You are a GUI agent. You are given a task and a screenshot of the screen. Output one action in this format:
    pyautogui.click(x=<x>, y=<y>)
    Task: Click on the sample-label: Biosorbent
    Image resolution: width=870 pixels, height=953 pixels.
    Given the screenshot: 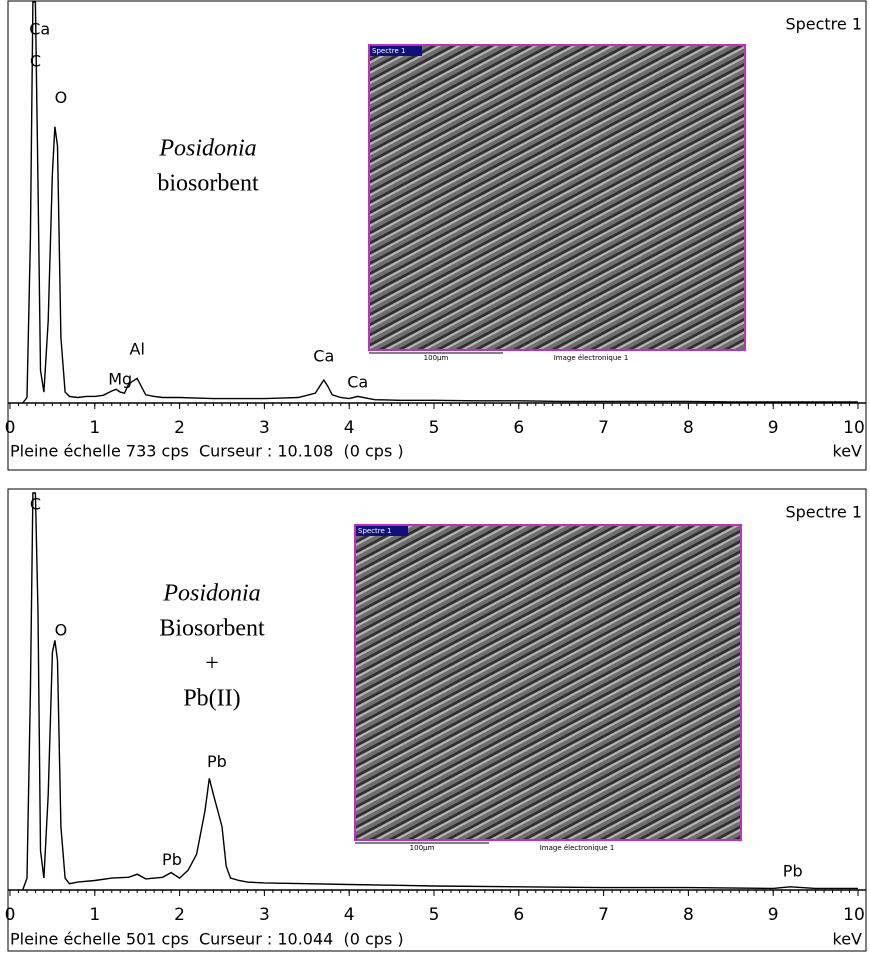 What is the action you would take?
    pyautogui.click(x=212, y=629)
    